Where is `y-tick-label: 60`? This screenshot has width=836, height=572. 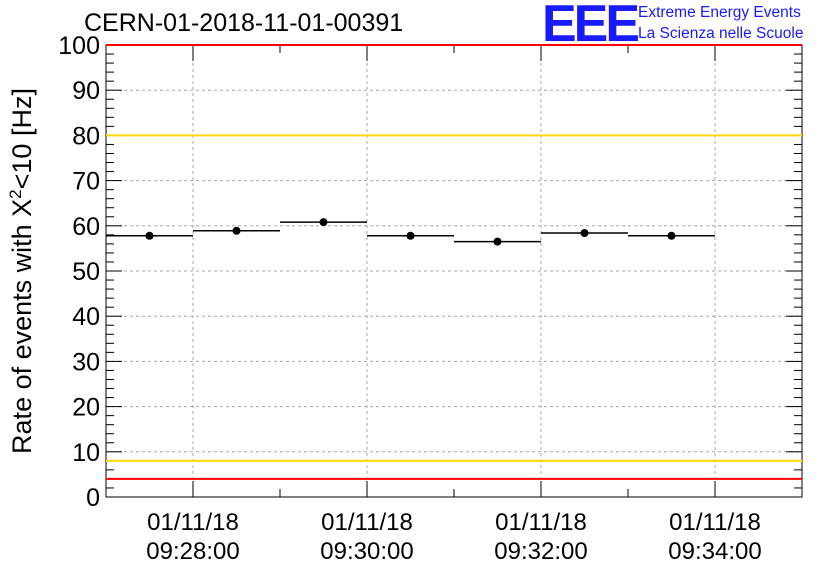 y-tick-label: 60 is located at coordinates (86, 227).